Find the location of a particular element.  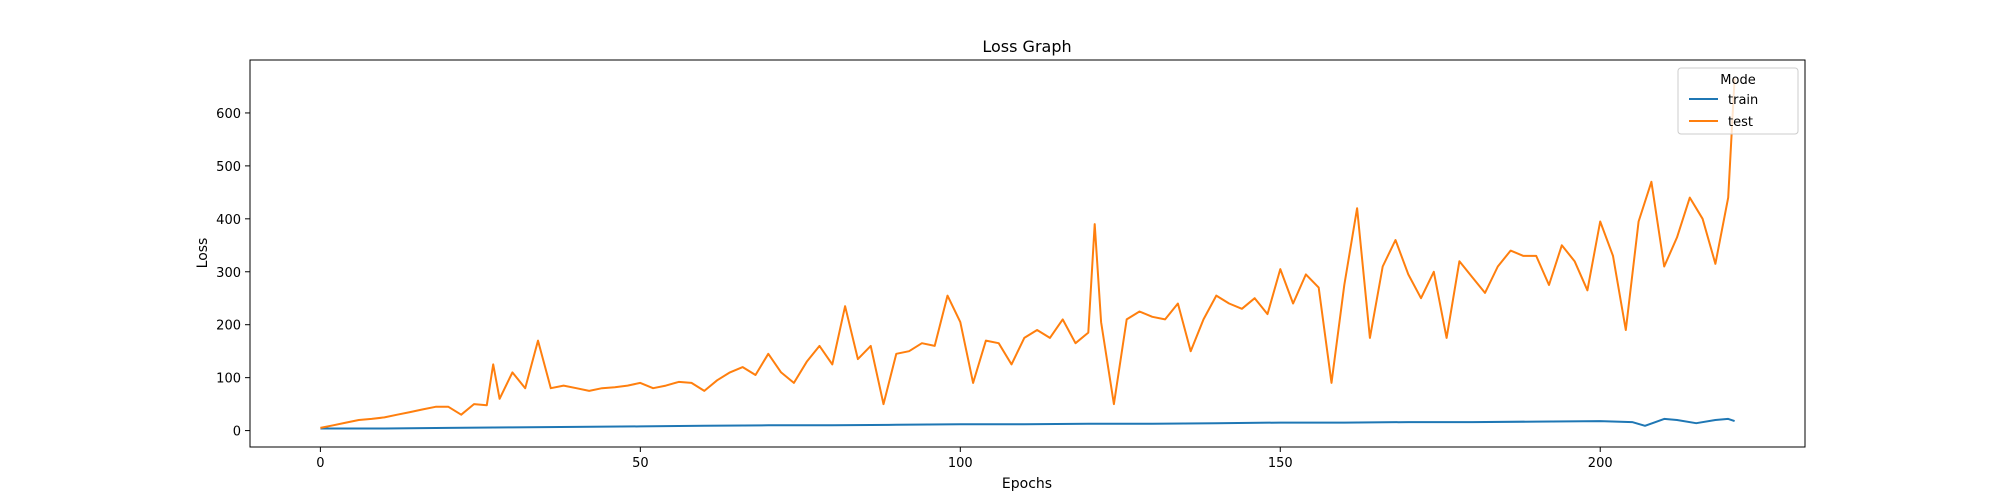

x-tick-label: 50 is located at coordinates (640, 463).